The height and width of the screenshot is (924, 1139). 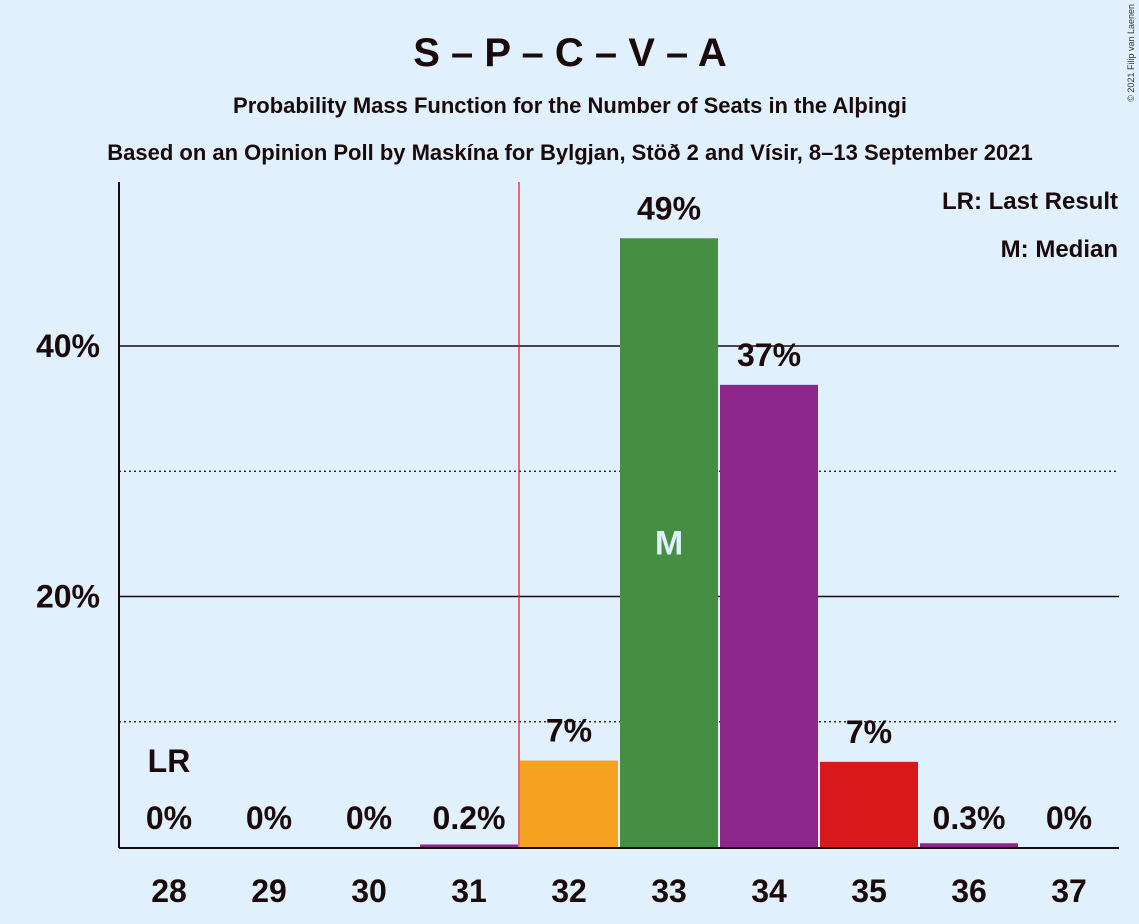 I want to click on x-tick-label: 37, so click(x=1069, y=891).